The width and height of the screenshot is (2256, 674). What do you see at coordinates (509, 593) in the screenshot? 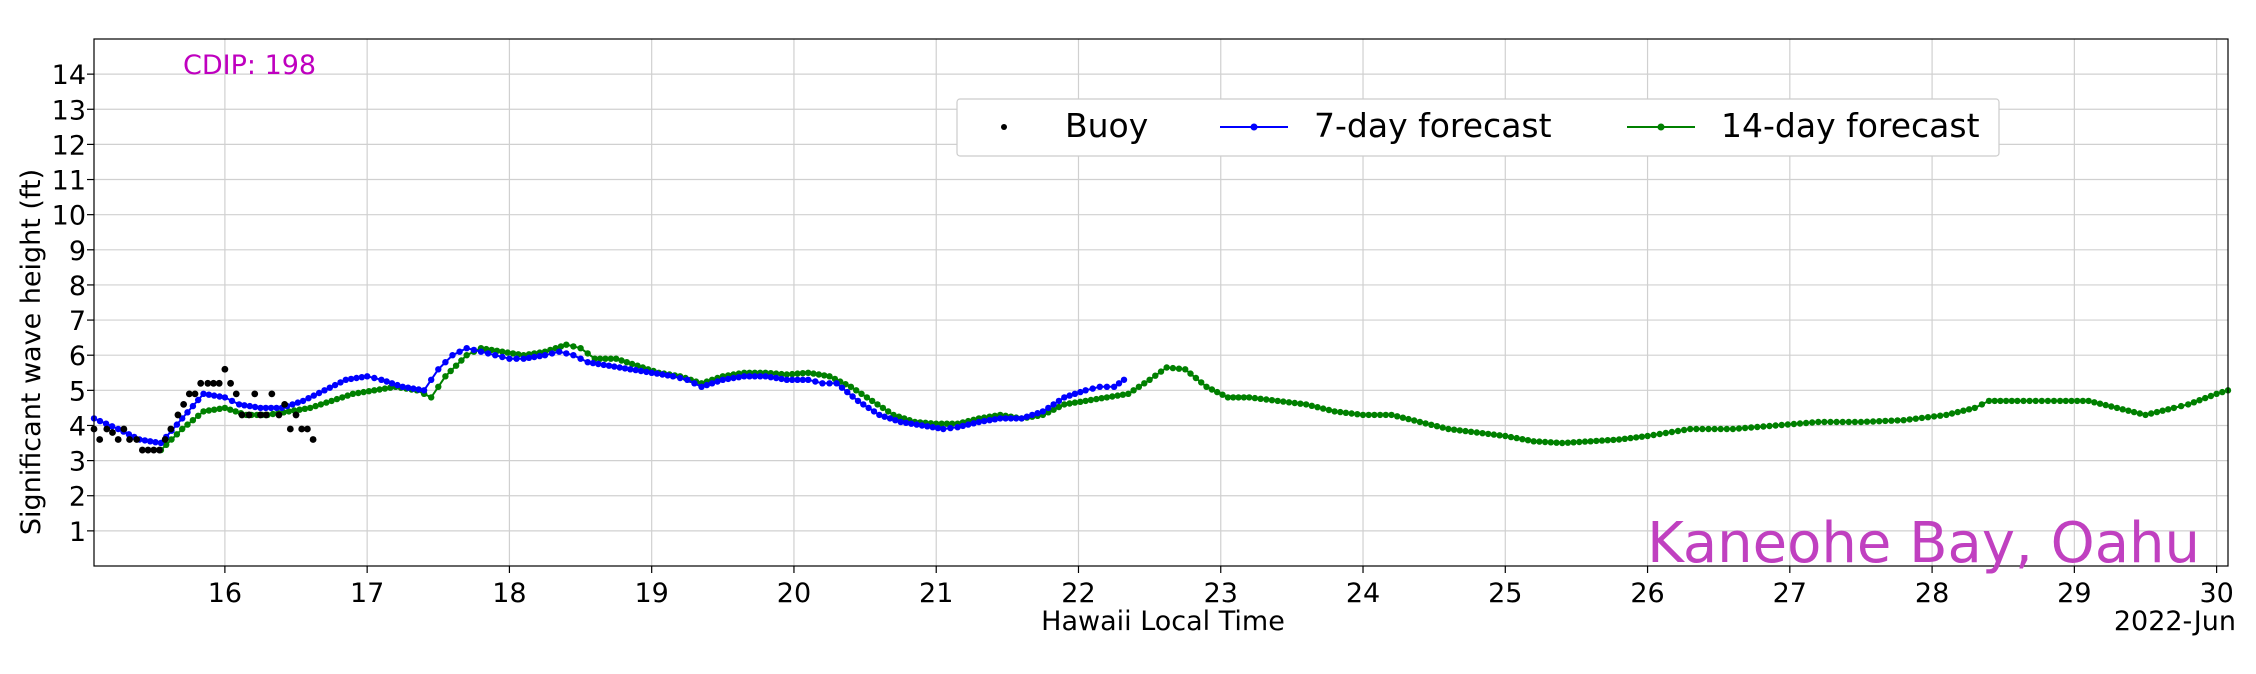
I see `x-tick-label: 18` at bounding box center [509, 593].